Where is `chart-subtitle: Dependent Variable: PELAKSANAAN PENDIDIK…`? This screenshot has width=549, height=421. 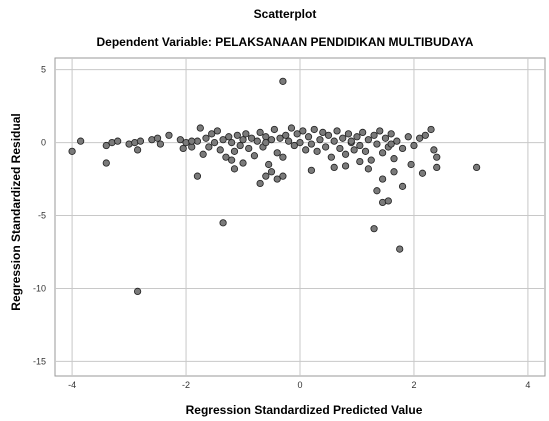
chart-subtitle: Dependent Variable: PELAKSANAAN PENDIDIK… is located at coordinates (285, 42).